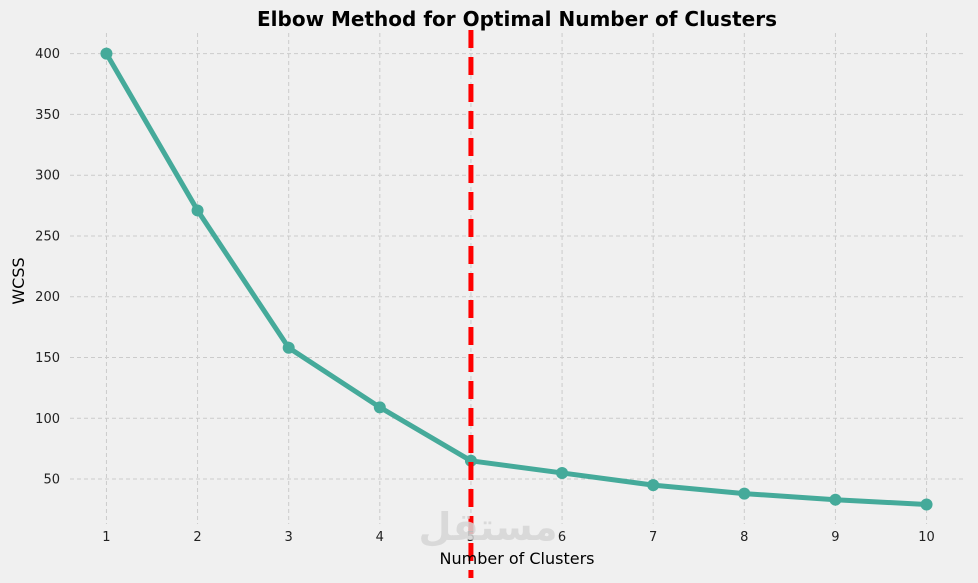 The height and width of the screenshot is (583, 978). Describe the element at coordinates (47, 297) in the screenshot. I see `y-tick-label: 200` at that location.